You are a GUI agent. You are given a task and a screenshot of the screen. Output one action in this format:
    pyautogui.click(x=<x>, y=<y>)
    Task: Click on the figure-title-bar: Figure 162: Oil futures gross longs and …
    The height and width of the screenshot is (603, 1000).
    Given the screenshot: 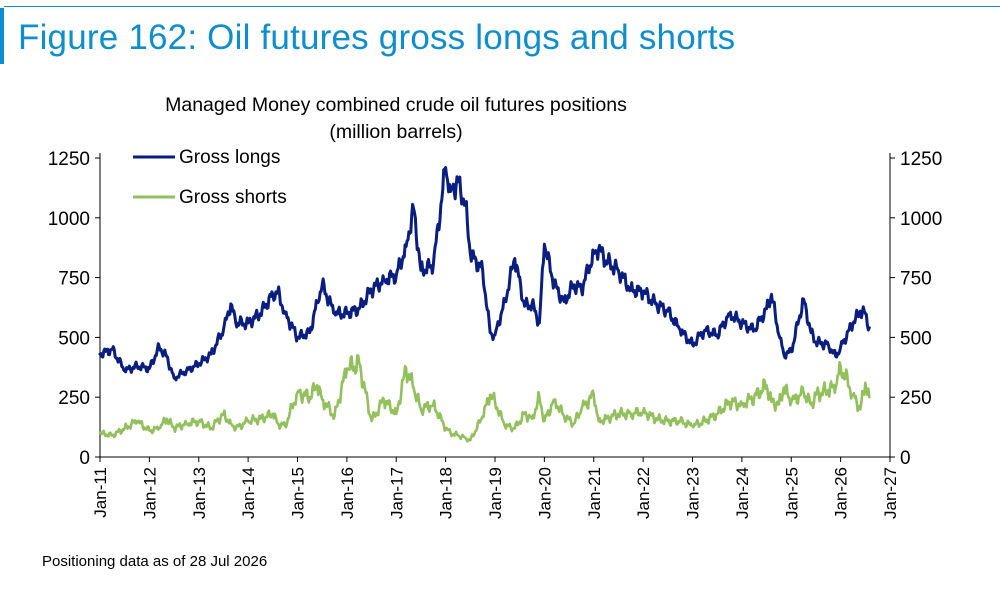 What is the action you would take?
    pyautogui.click(x=500, y=35)
    